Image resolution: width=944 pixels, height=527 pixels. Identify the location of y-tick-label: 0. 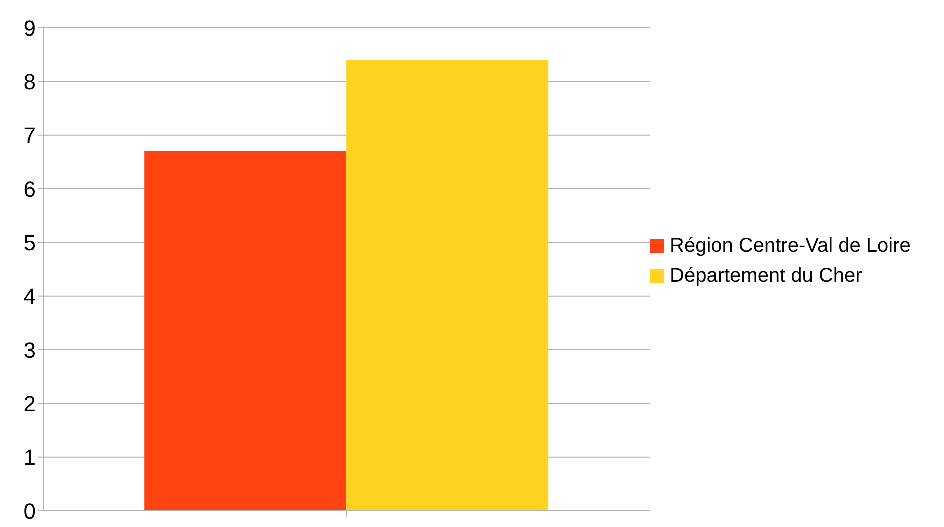
(30, 511).